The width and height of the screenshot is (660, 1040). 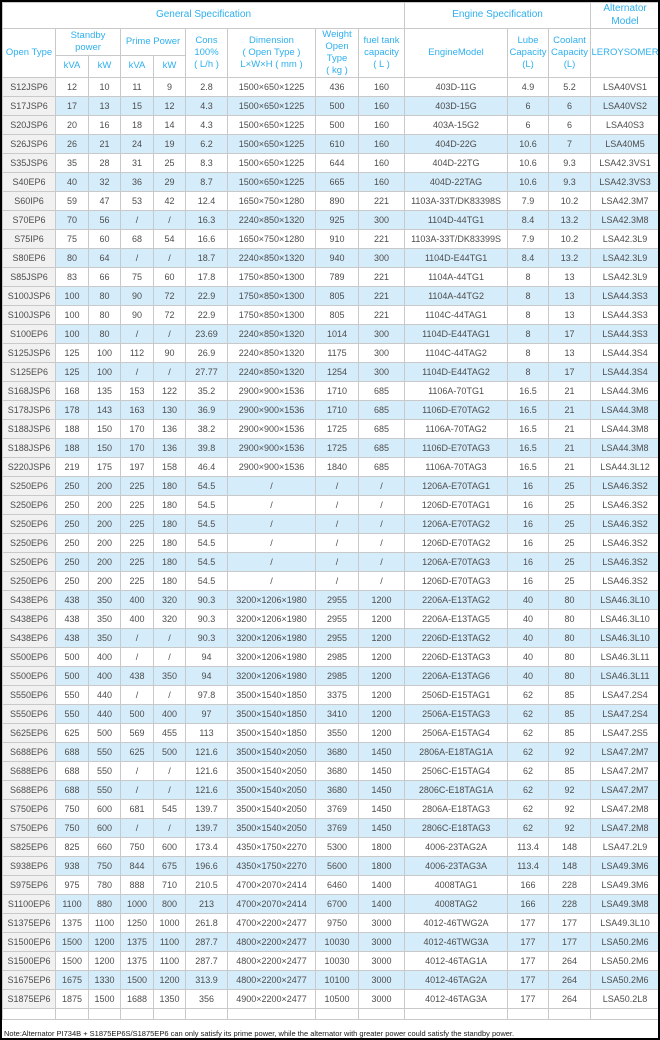 What do you see at coordinates (29, 371) in the screenshot?
I see `model-link: S125EP6` at bounding box center [29, 371].